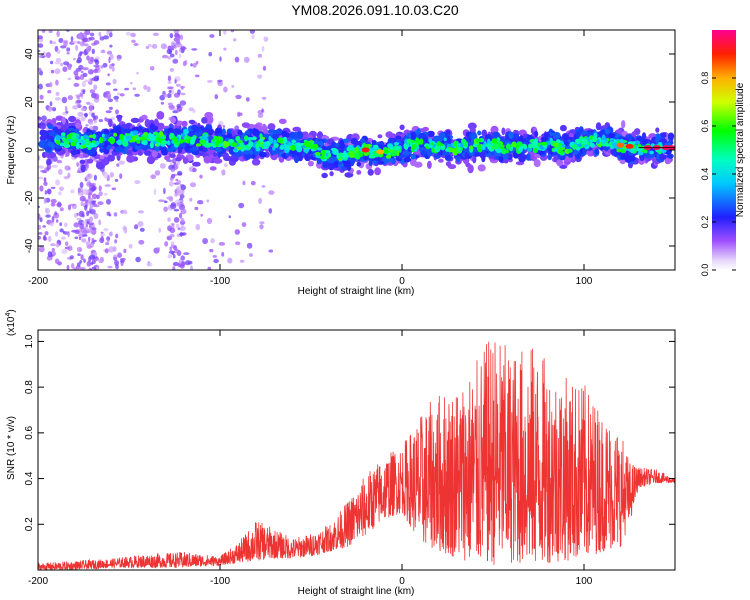 Image resolution: width=750 pixels, height=600 pixels. Describe the element at coordinates (11, 310) in the screenshot. I see `snr-multiplier-close: )` at that location.